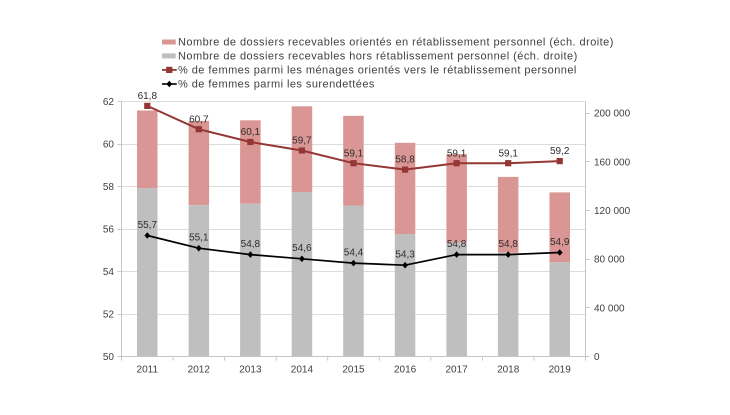 This screenshot has height=415, width=730. Describe the element at coordinates (560, 151) in the screenshot. I see `svg-text: 59,2` at that location.